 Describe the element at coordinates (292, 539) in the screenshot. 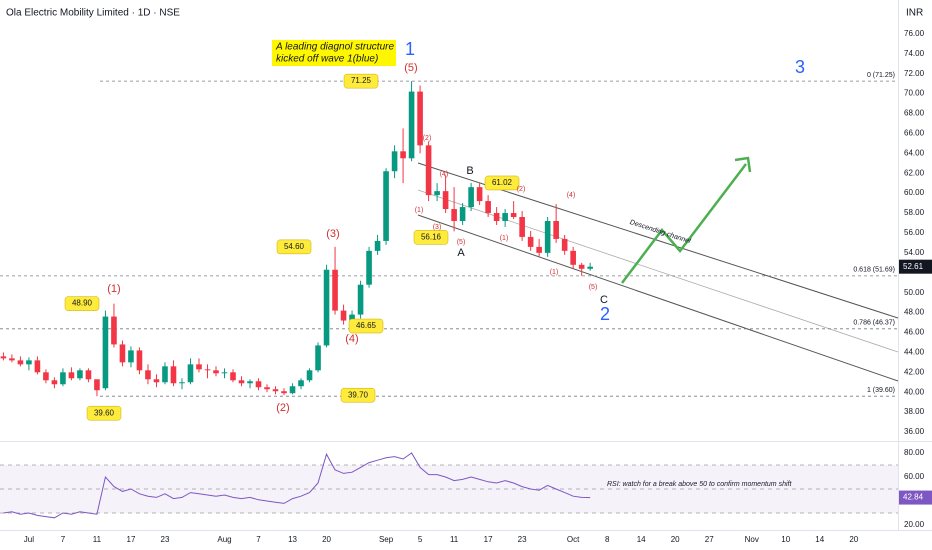

I see `x-tick-label: 13` at that location.